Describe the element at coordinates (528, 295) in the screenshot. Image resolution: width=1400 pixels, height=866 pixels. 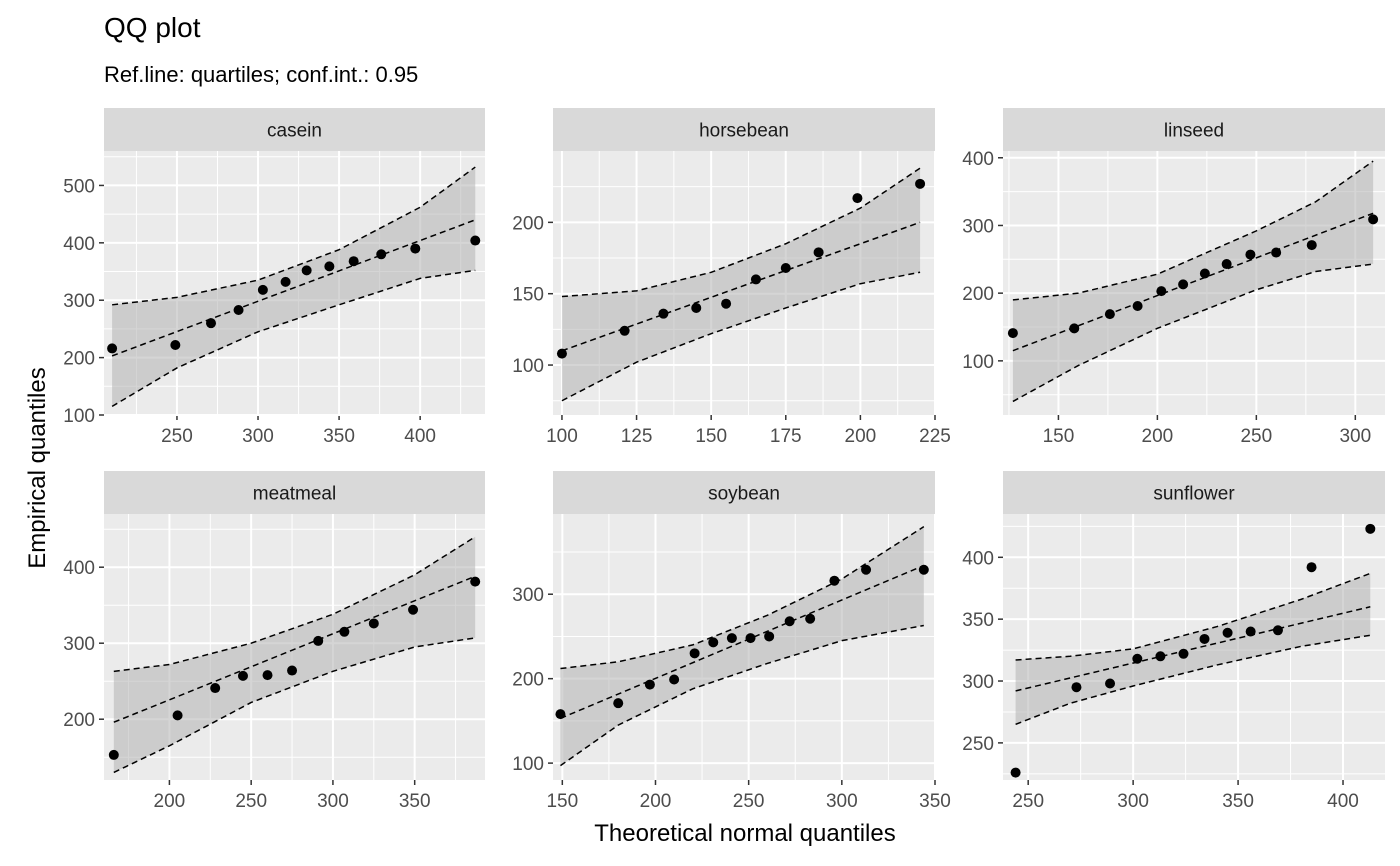
I see `y-tick-label: 150` at that location.